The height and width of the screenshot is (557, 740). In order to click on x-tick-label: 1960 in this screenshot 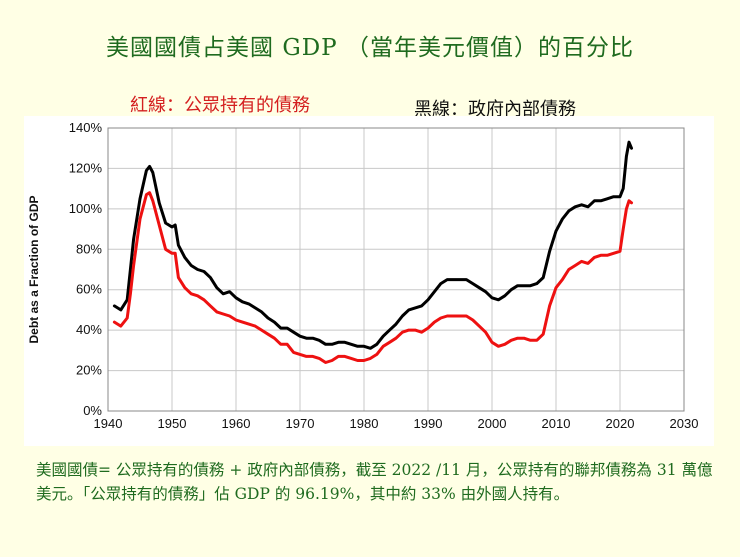, I will do `click(236, 423)`.